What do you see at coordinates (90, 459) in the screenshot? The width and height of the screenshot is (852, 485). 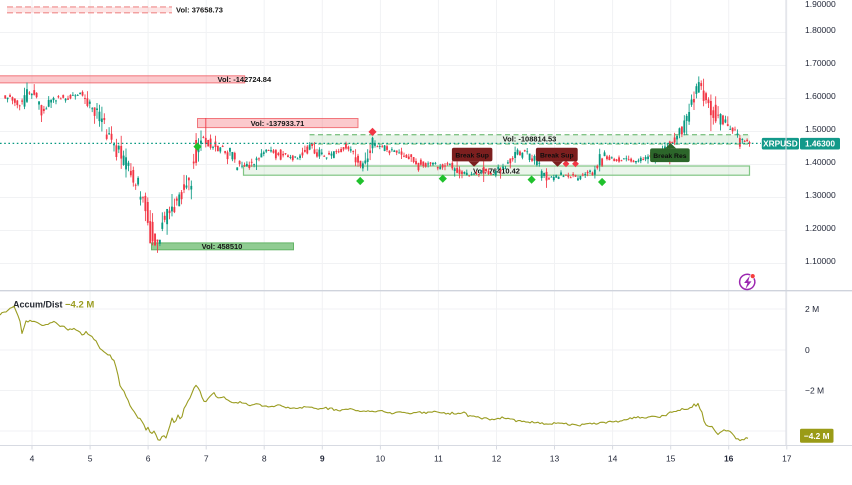 I see `svg-text: 5` at bounding box center [90, 459].